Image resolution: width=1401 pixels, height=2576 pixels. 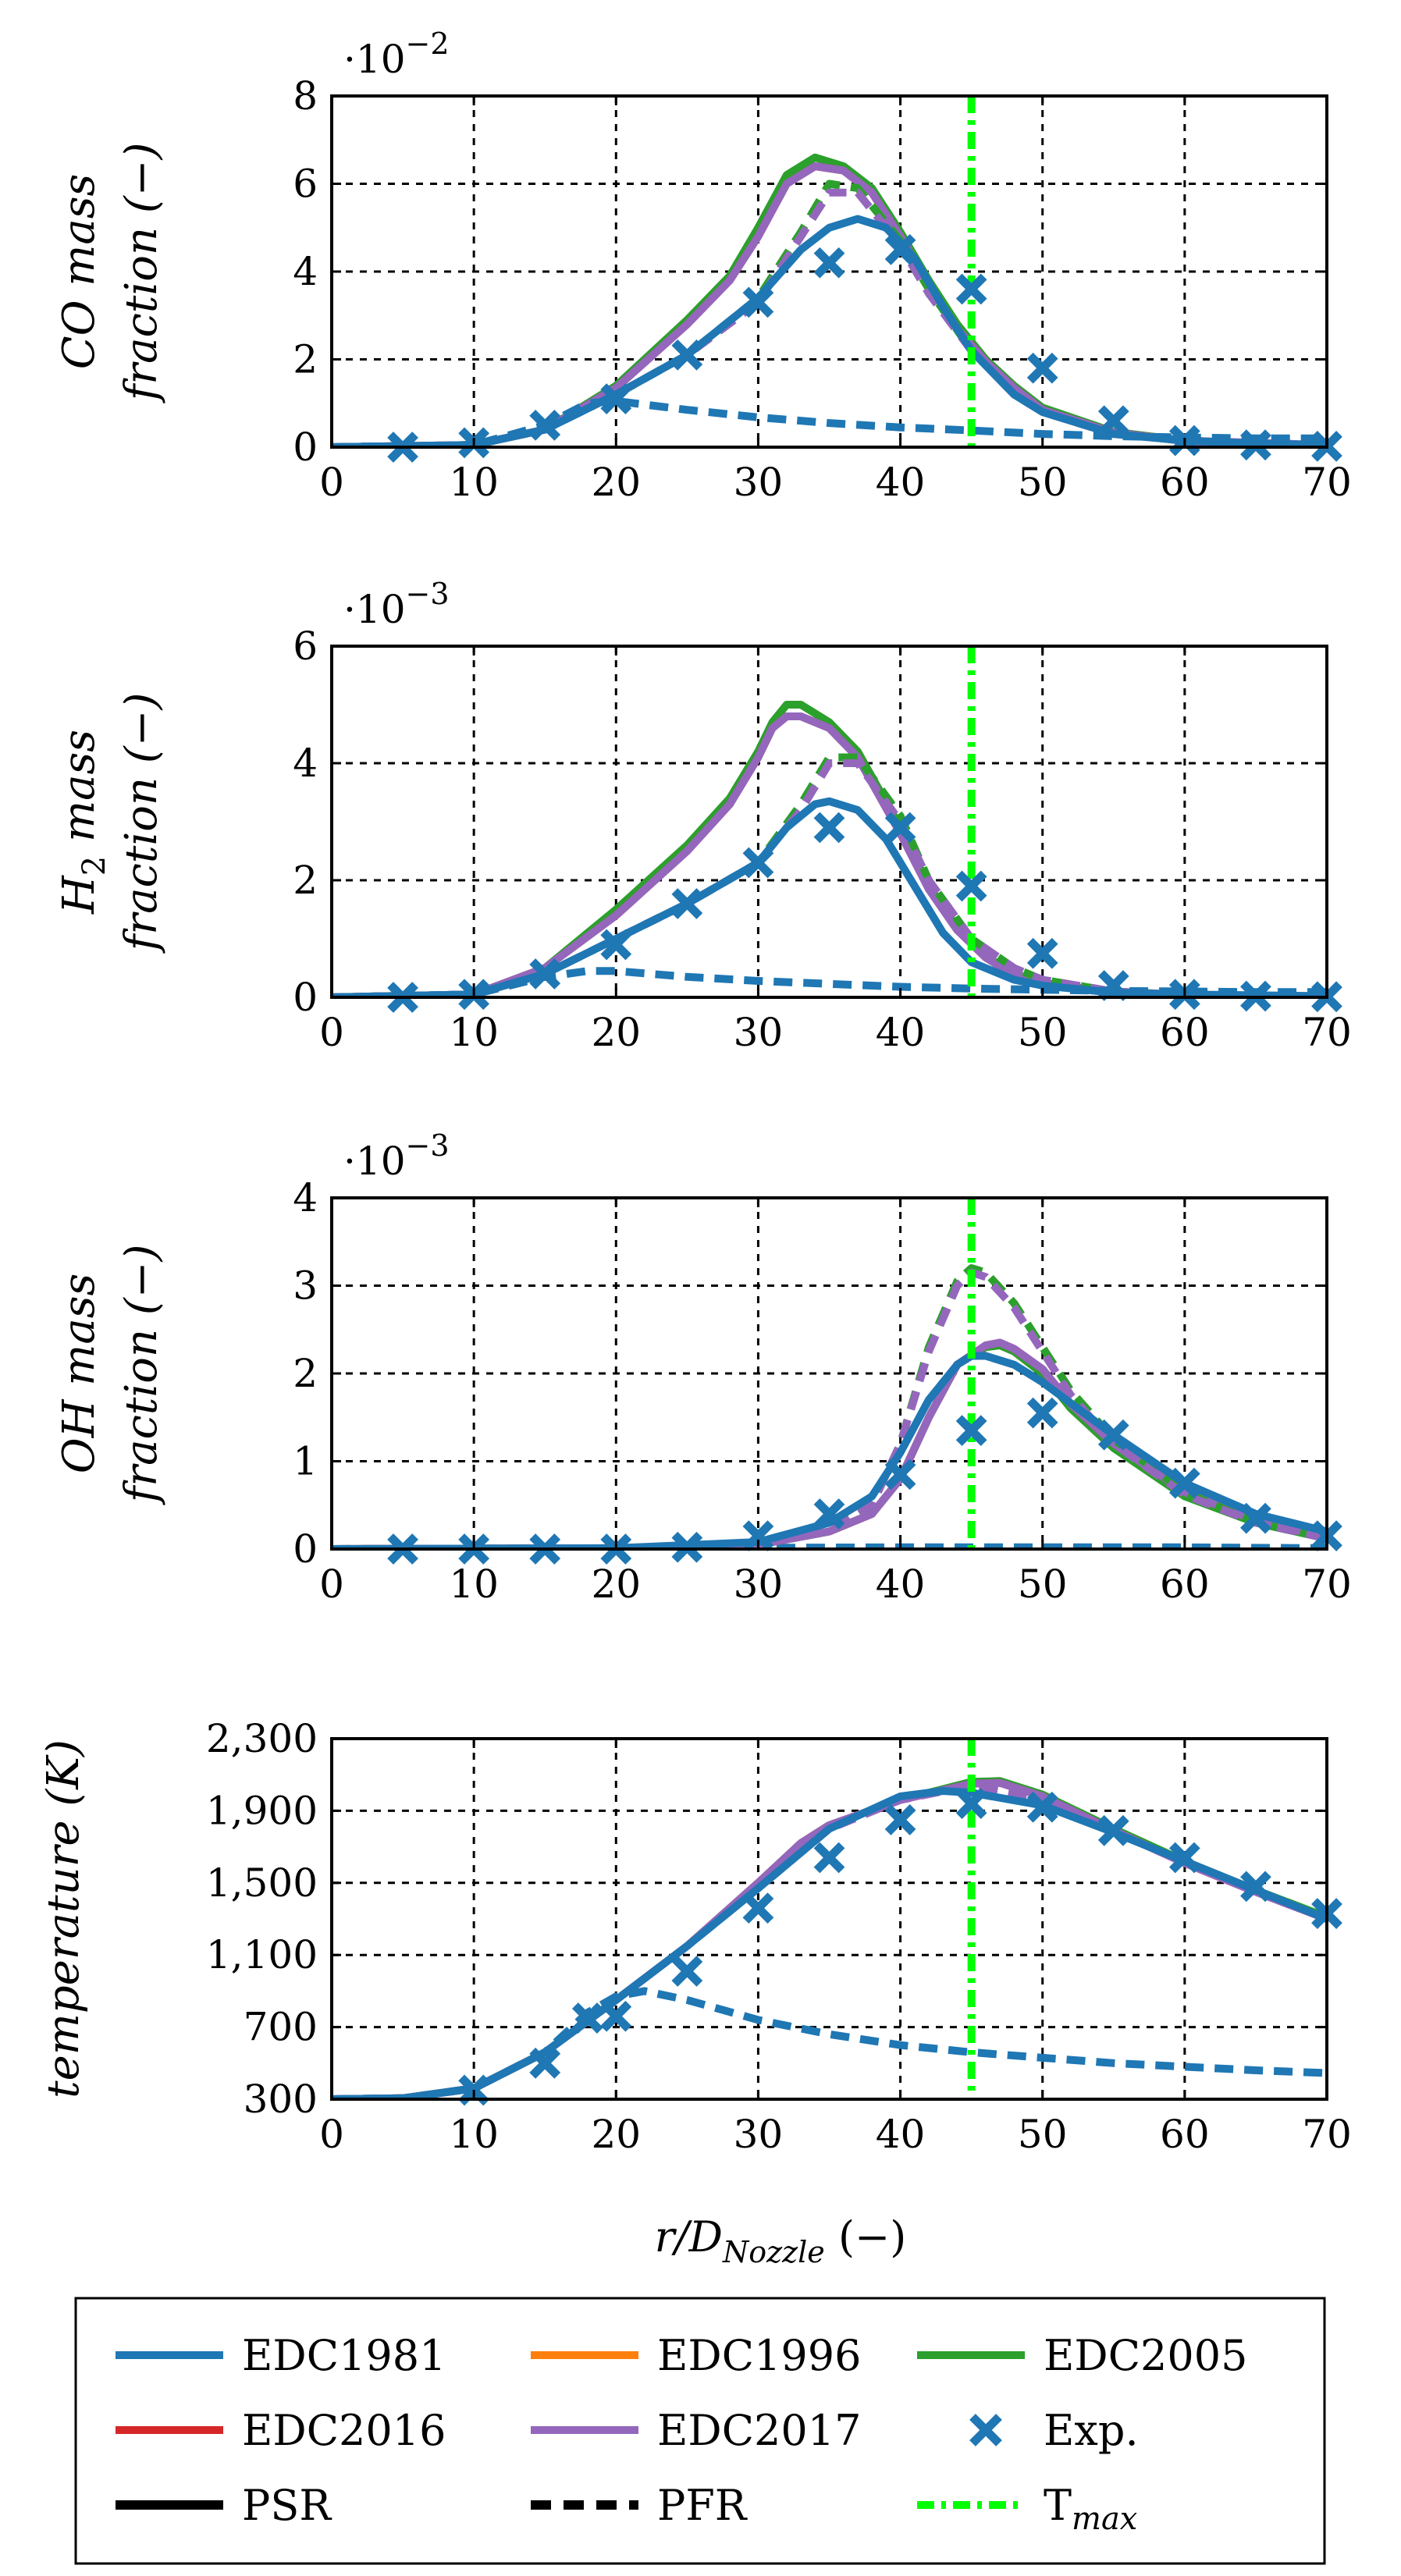 I want to click on co-line-edc2005-psr, so click(x=829, y=300).